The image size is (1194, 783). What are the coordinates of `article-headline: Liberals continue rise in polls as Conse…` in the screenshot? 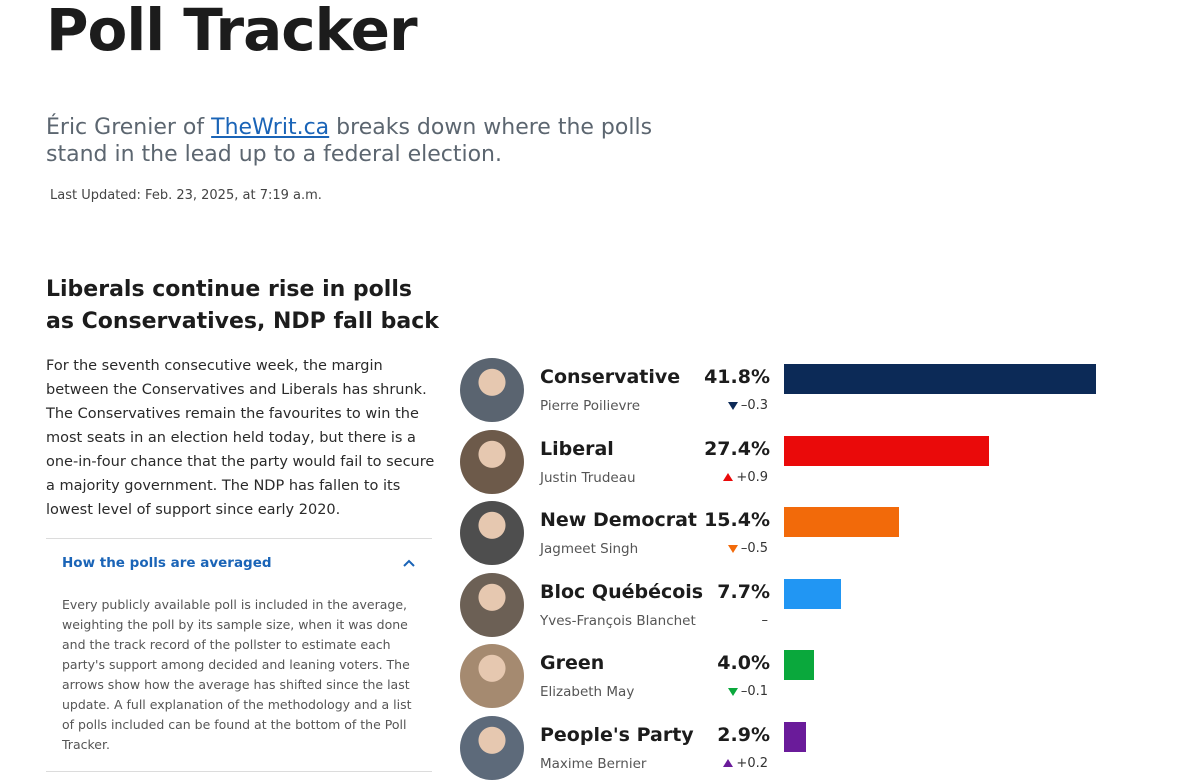 It's located at (242, 305).